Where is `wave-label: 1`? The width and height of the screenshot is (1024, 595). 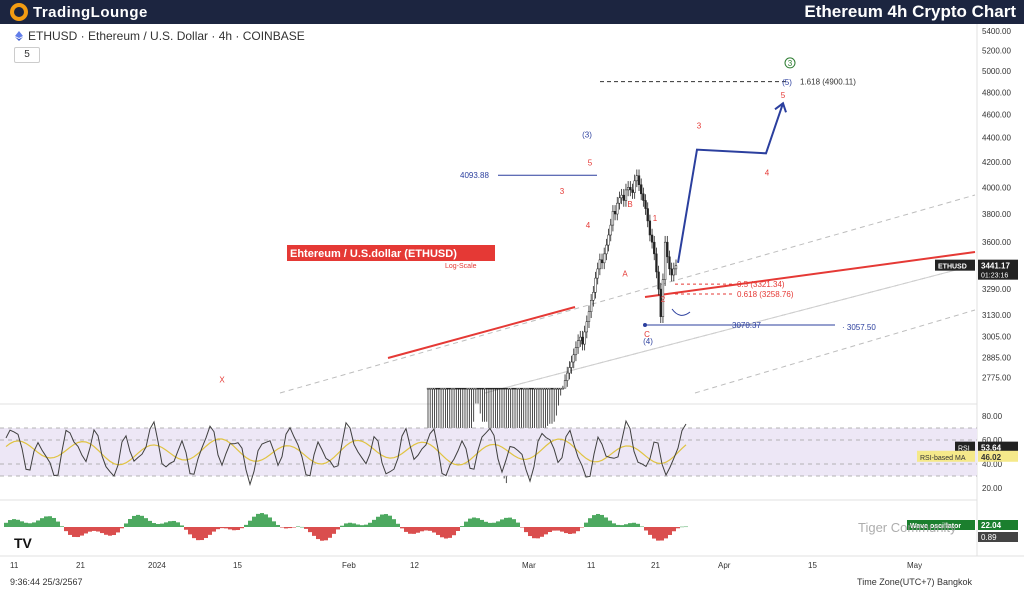 wave-label: 1 is located at coordinates (655, 218).